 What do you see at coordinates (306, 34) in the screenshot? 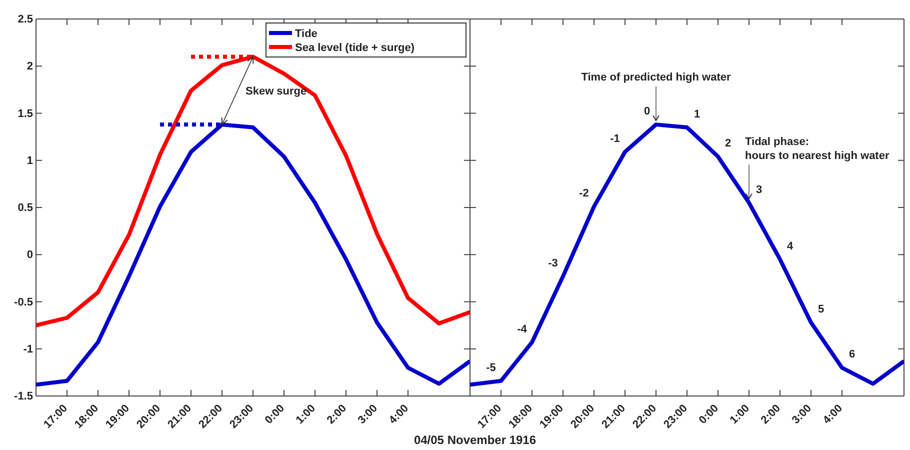
I see `legend-label: Tide` at bounding box center [306, 34].